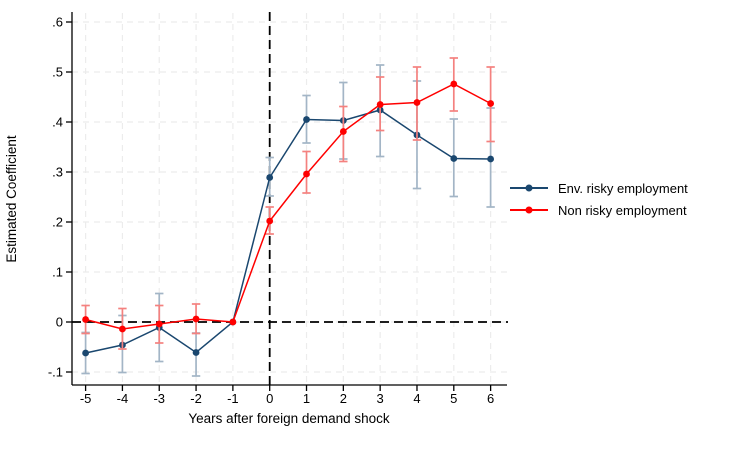 Image resolution: width=747 pixels, height=449 pixels. I want to click on x-tick-label: -5, so click(86, 398).